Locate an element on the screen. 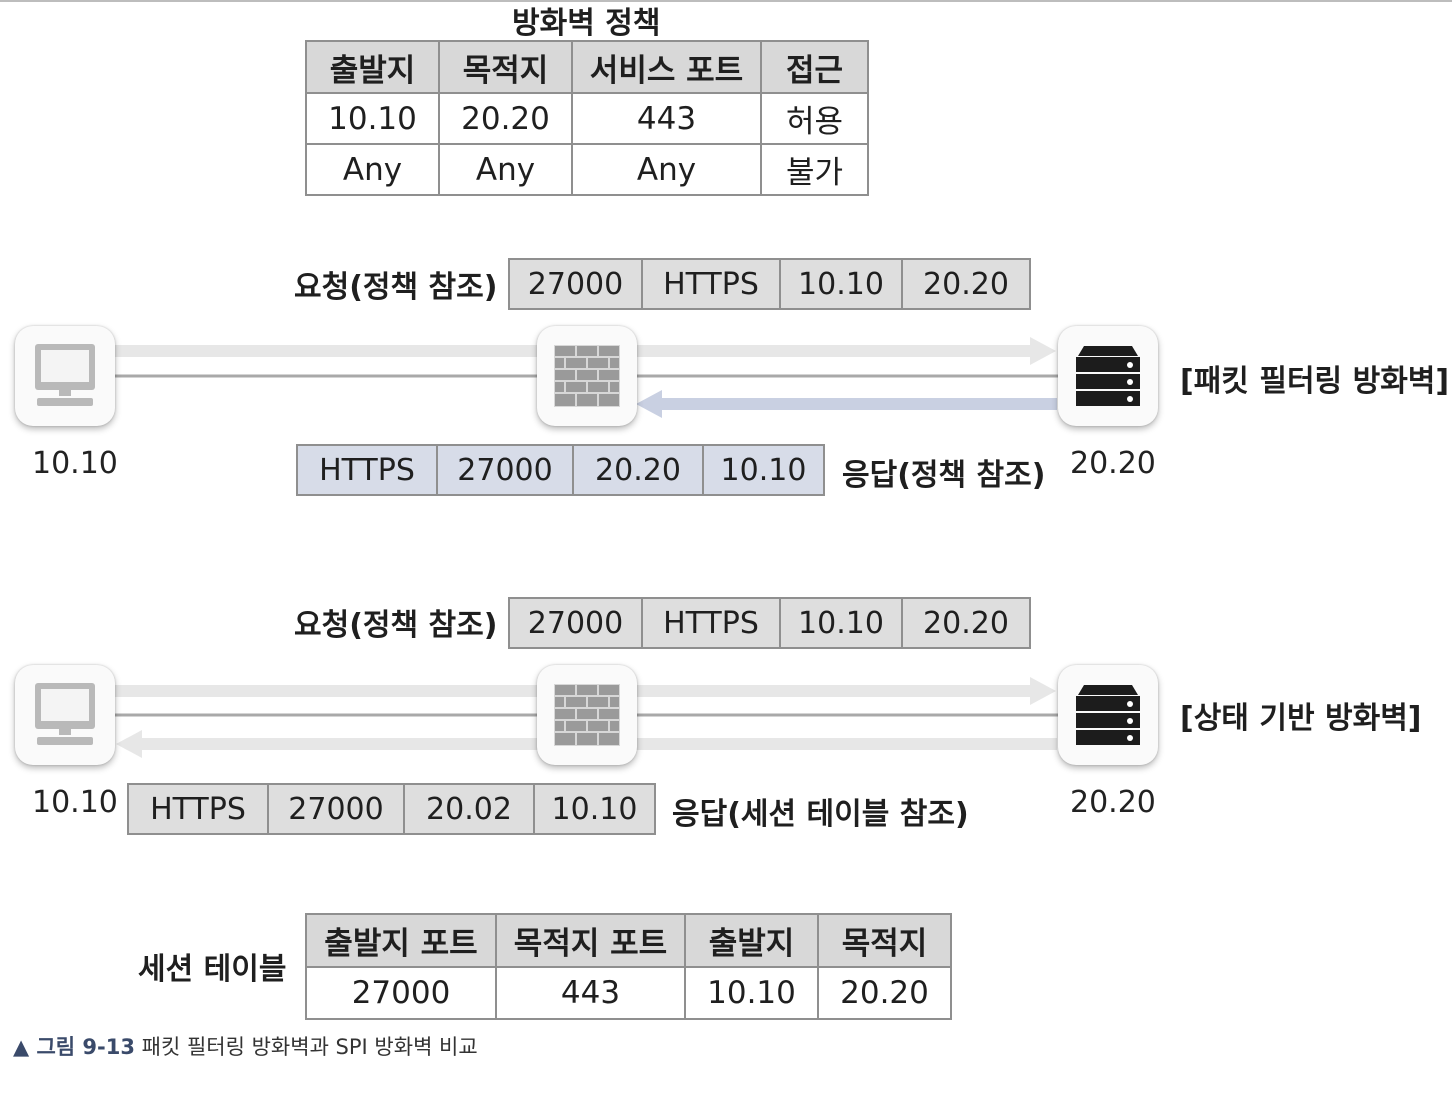 The height and width of the screenshot is (1098, 1452). policy-header-row: 출발지 목적지 서비스 포트 접근 is located at coordinates (587, 67).